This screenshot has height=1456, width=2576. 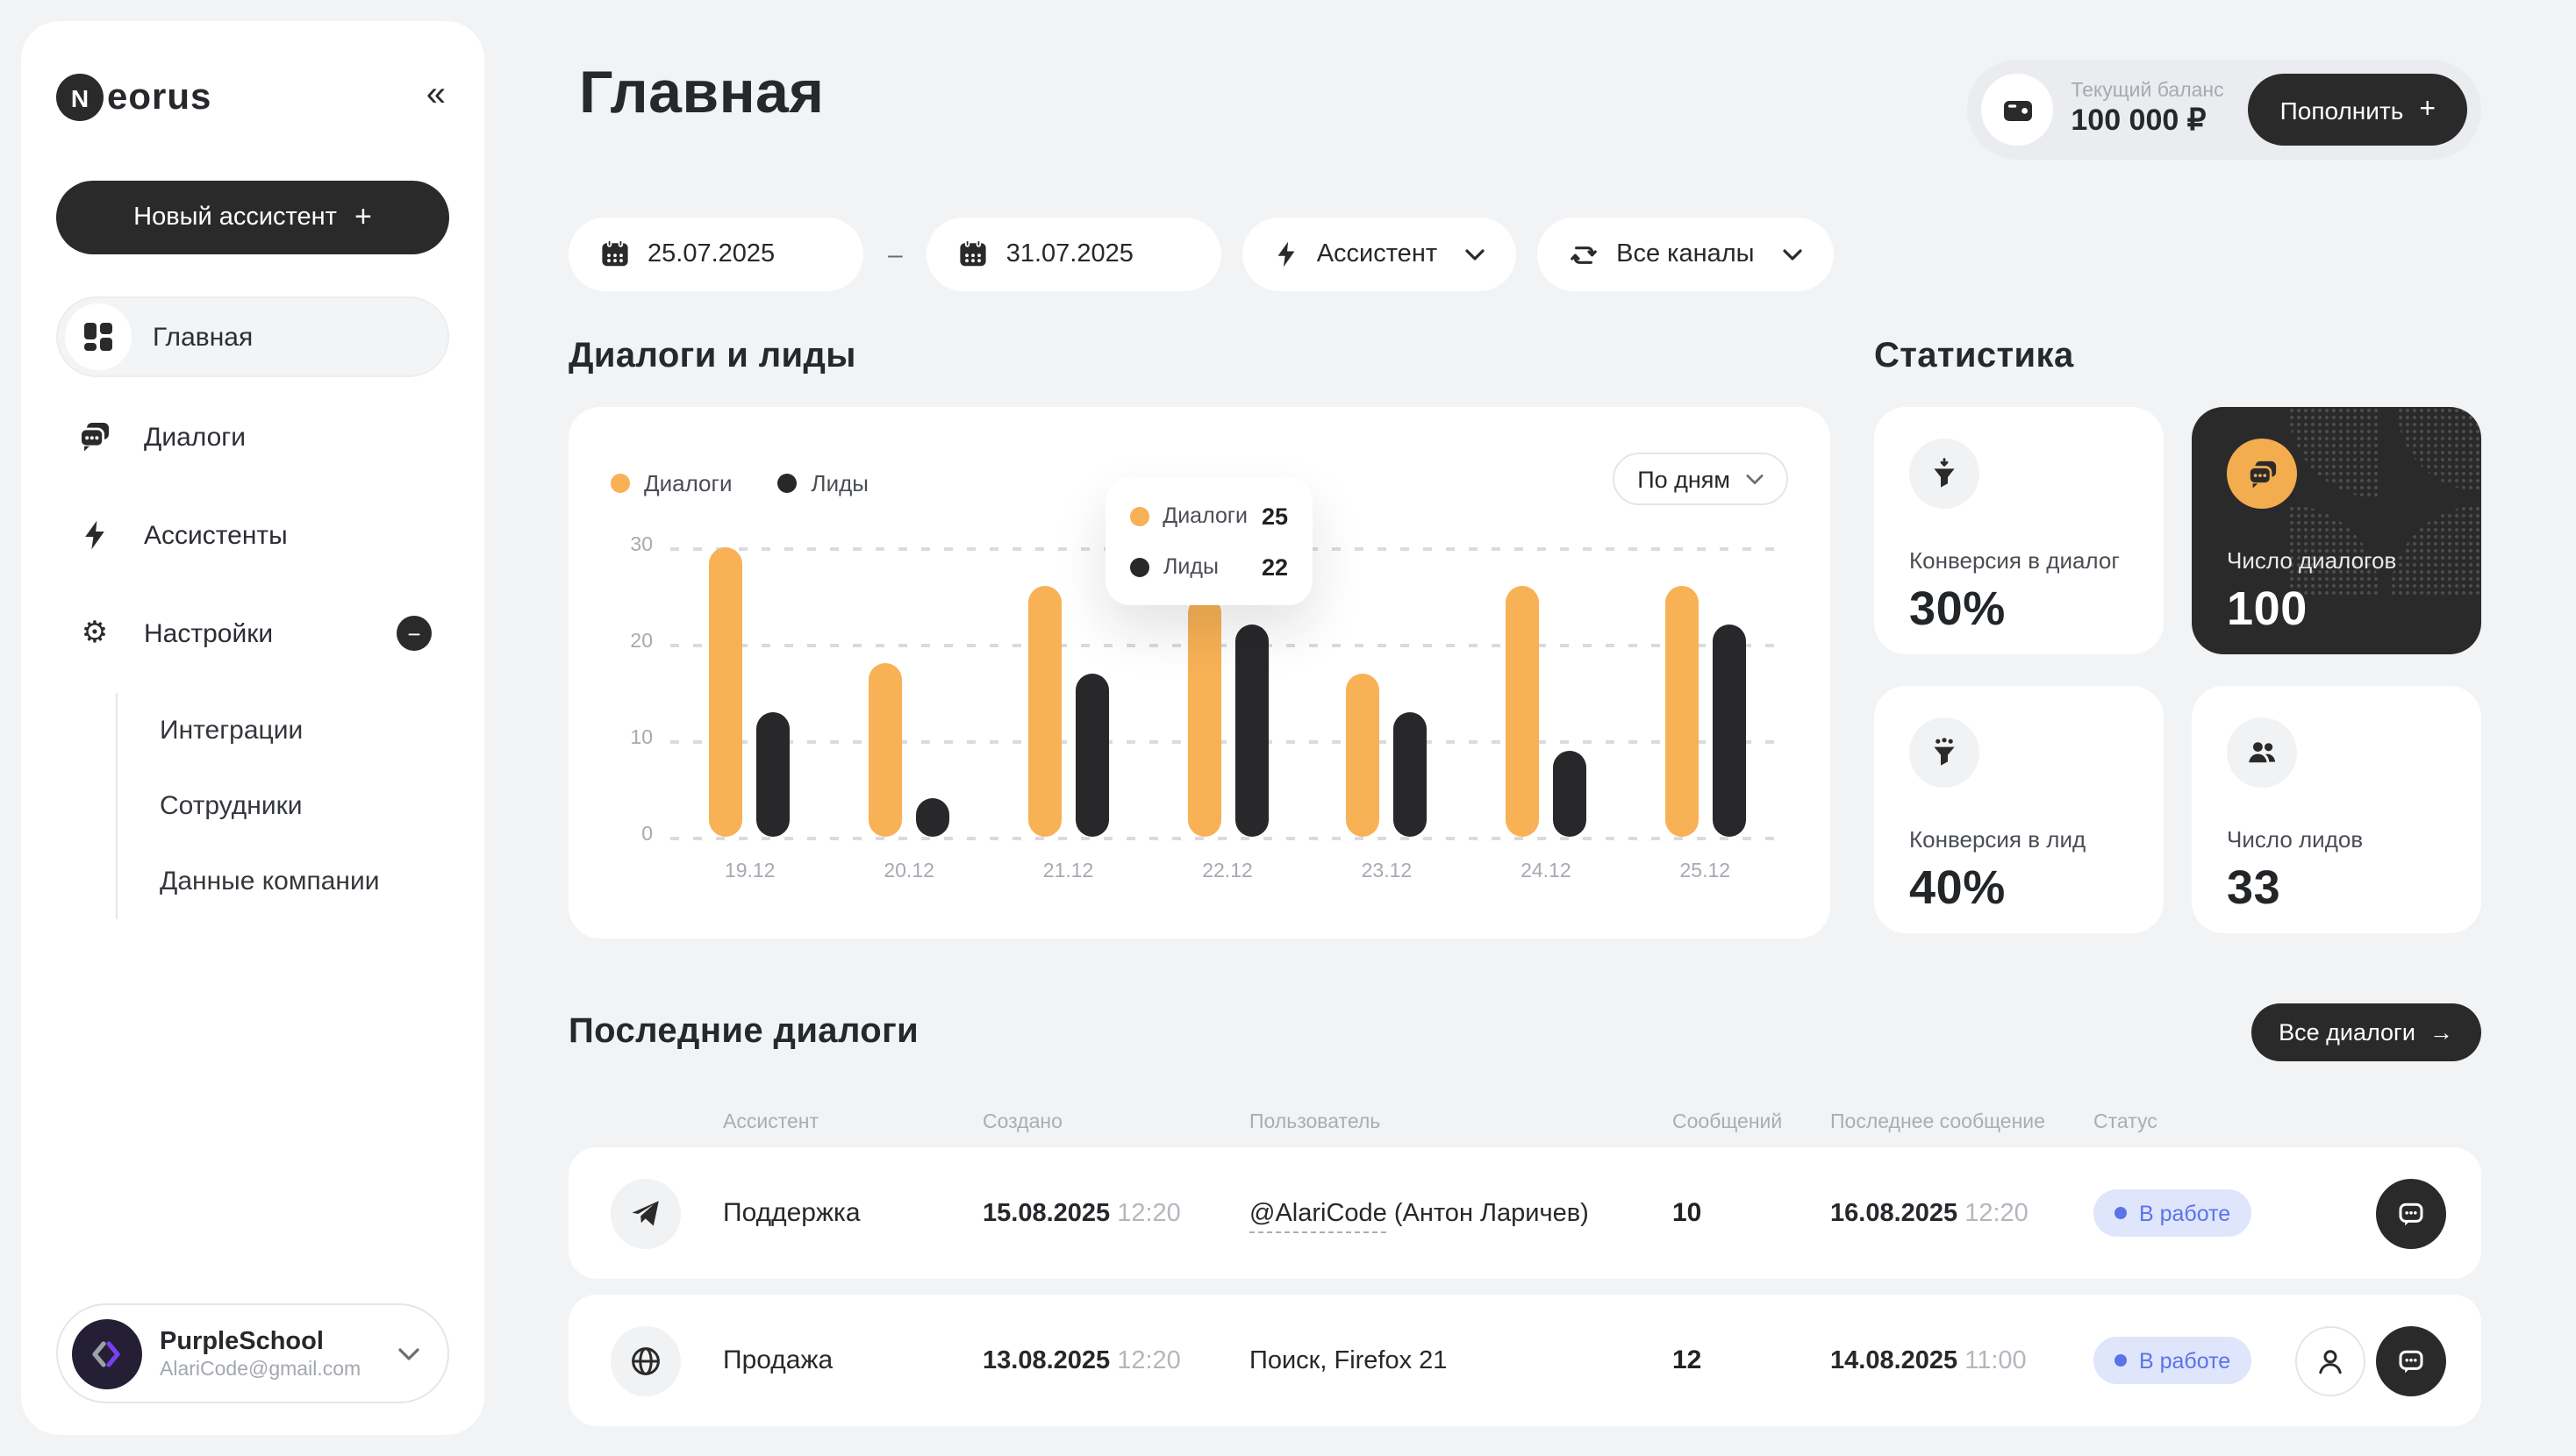 What do you see at coordinates (252, 436) in the screenshot?
I see `sidebar-item-dialogs: Диалоги` at bounding box center [252, 436].